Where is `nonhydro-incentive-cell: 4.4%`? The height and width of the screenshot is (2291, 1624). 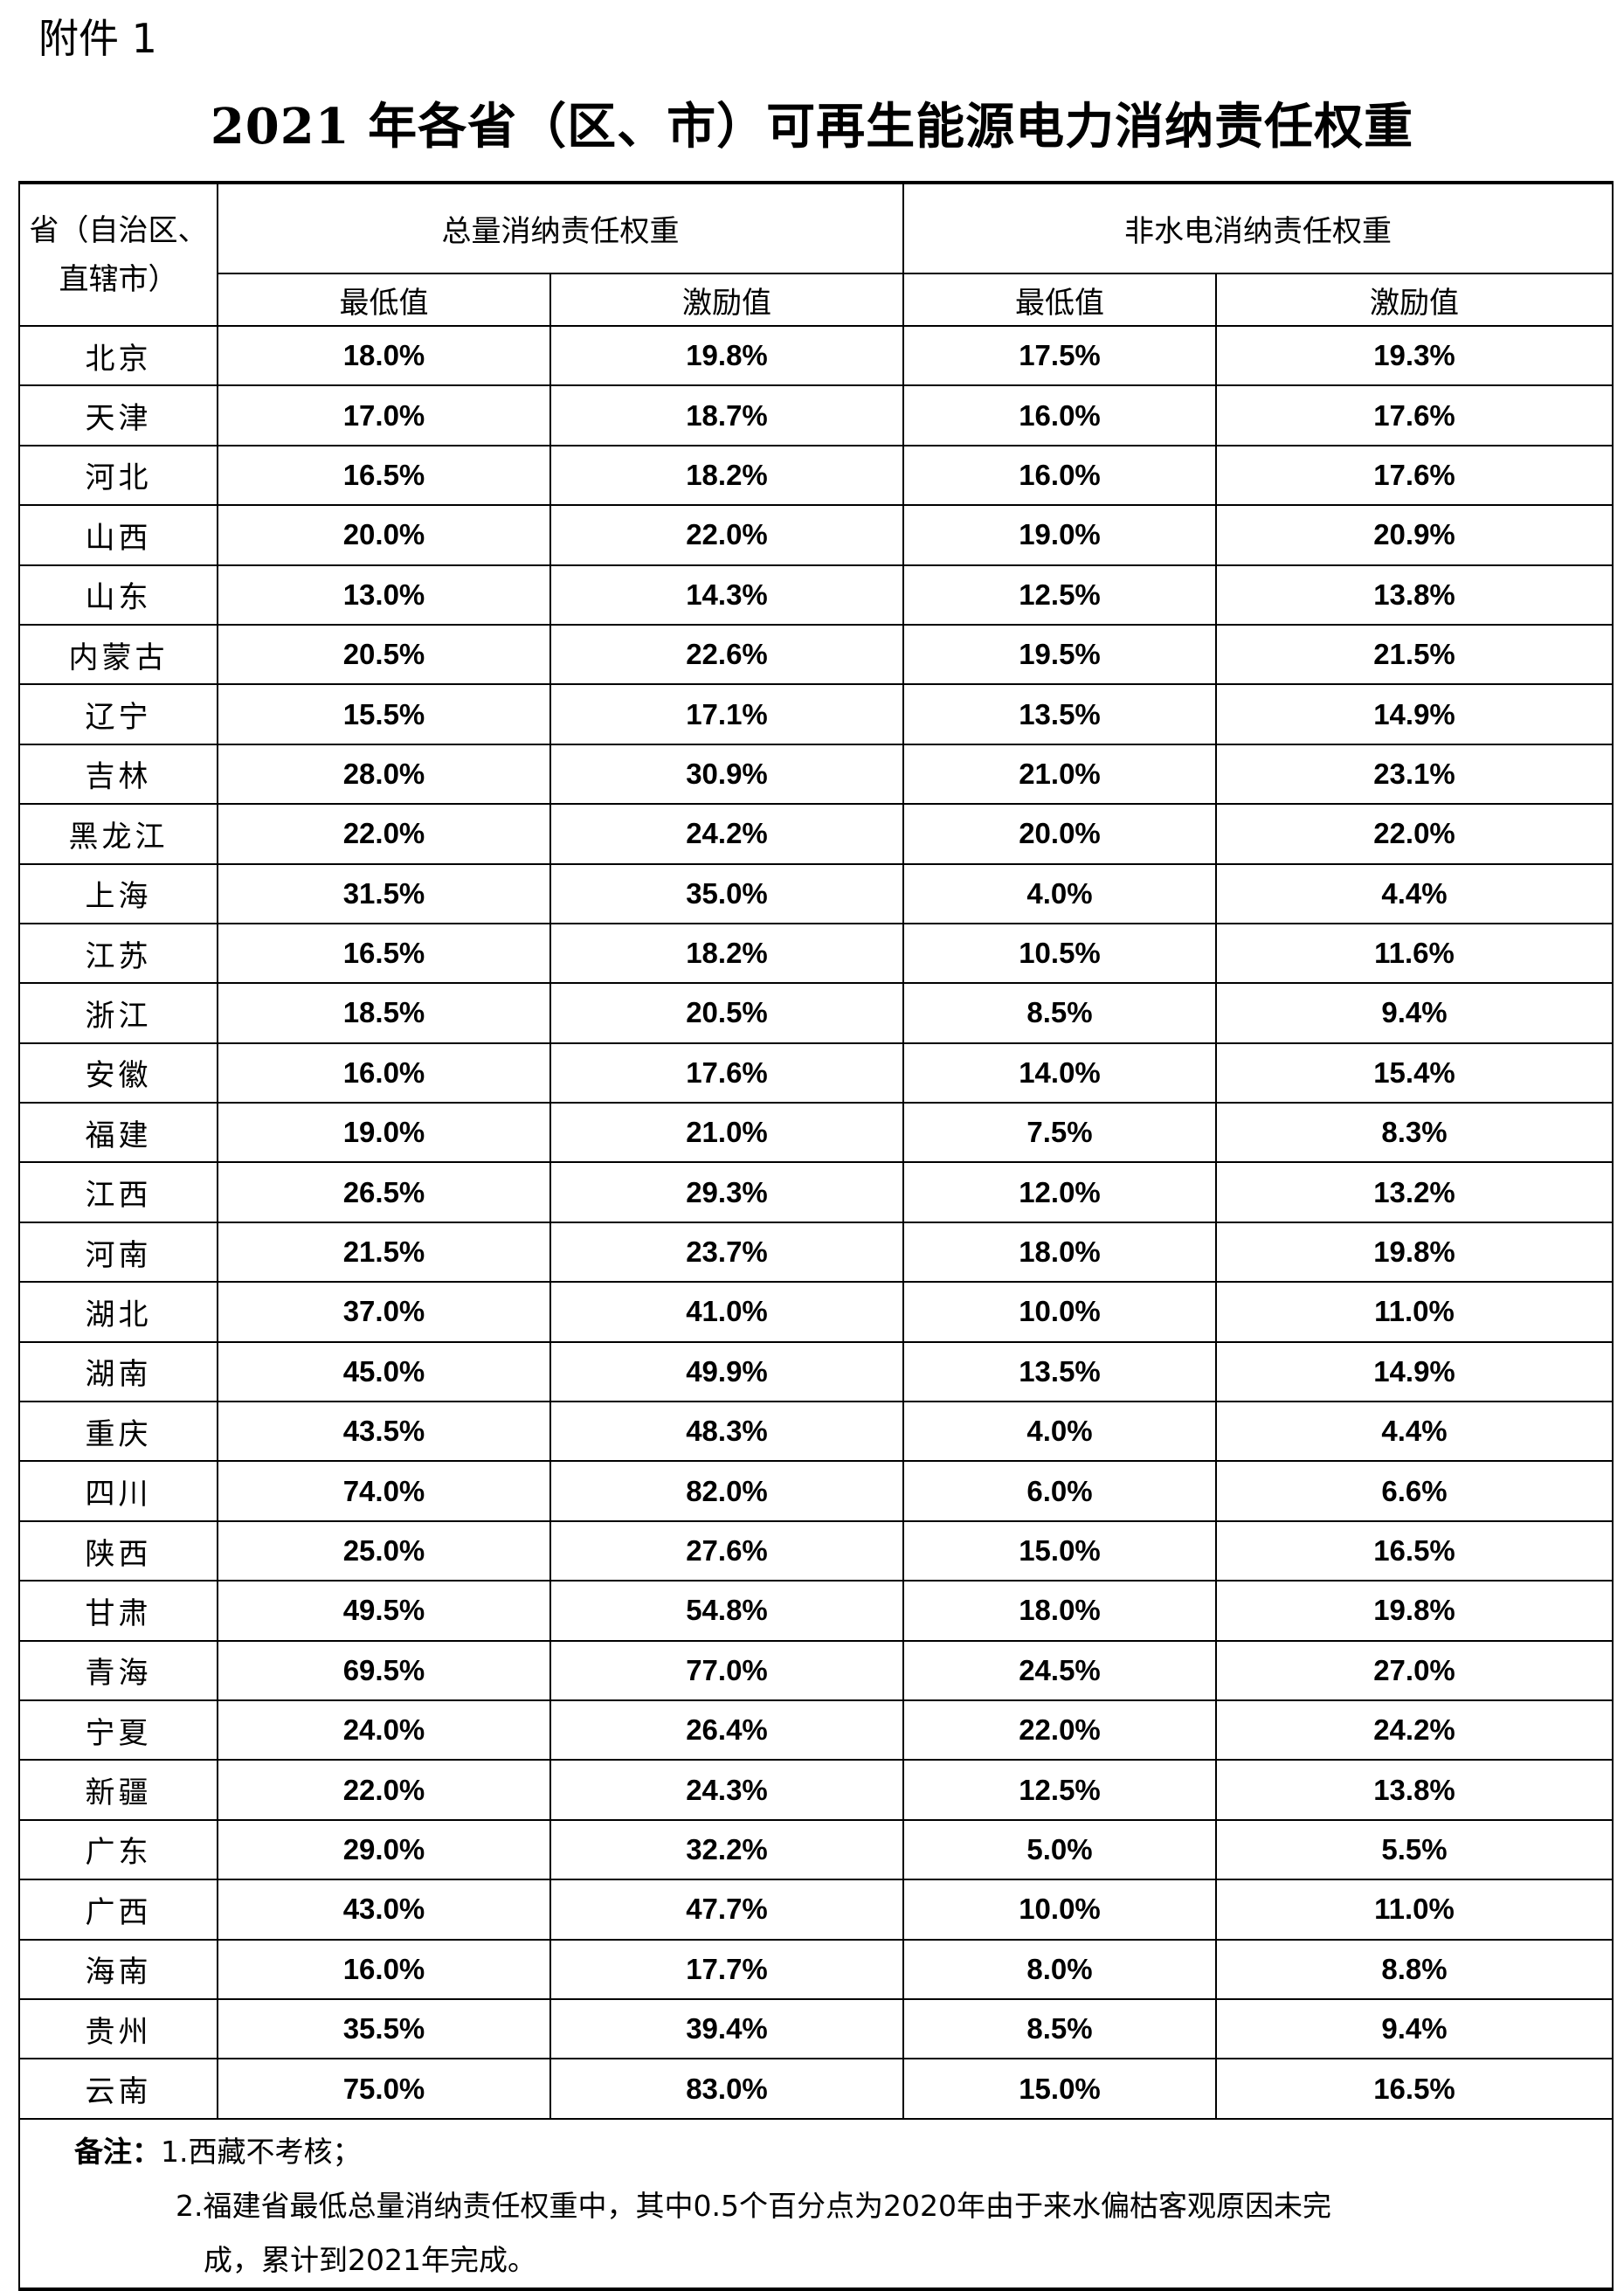 nonhydro-incentive-cell: 4.4% is located at coordinates (1414, 893).